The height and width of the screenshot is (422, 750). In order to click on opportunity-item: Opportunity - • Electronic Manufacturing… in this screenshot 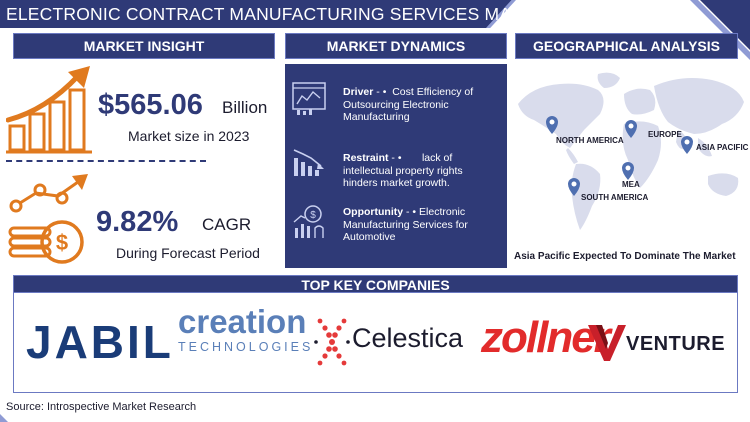, I will do `click(405, 224)`.